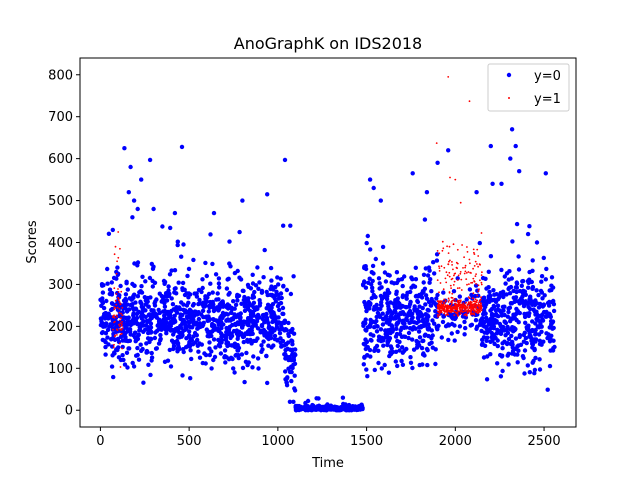 The height and width of the screenshot is (480, 640). Describe the element at coordinates (528, 87) in the screenshot. I see `legend: y=0 y=1` at that location.